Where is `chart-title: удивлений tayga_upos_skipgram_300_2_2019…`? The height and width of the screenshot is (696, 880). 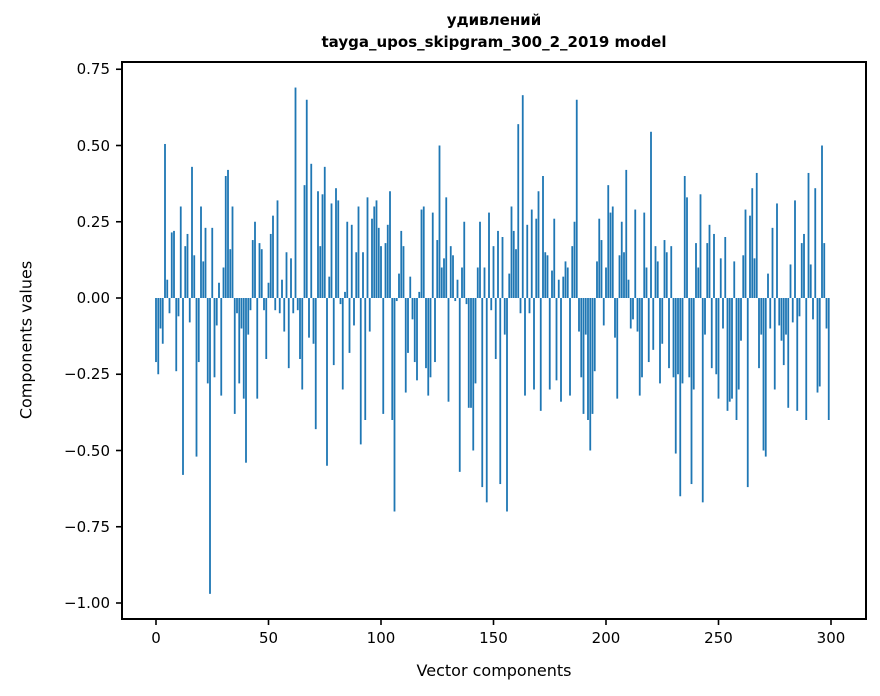
chart-title: удивлений tayga_upos_skipgram_300_2_2019… is located at coordinates (494, 31).